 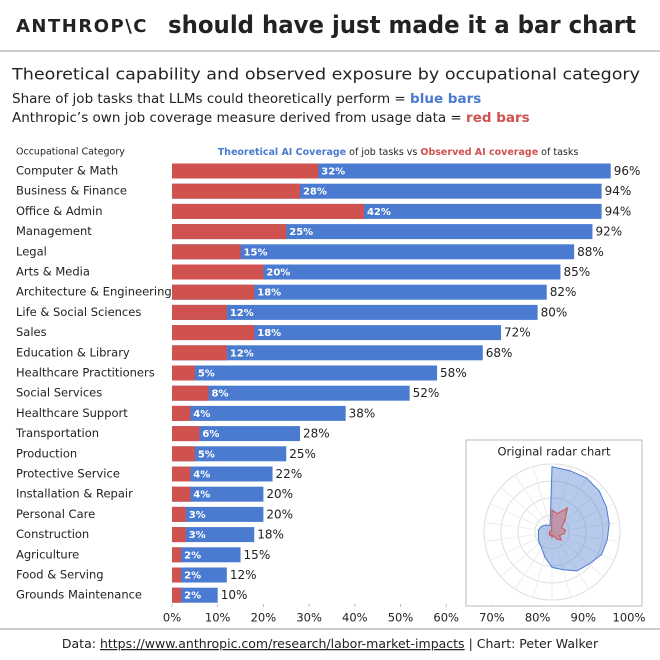 I want to click on inset-title: Original radar chart, so click(x=554, y=452).